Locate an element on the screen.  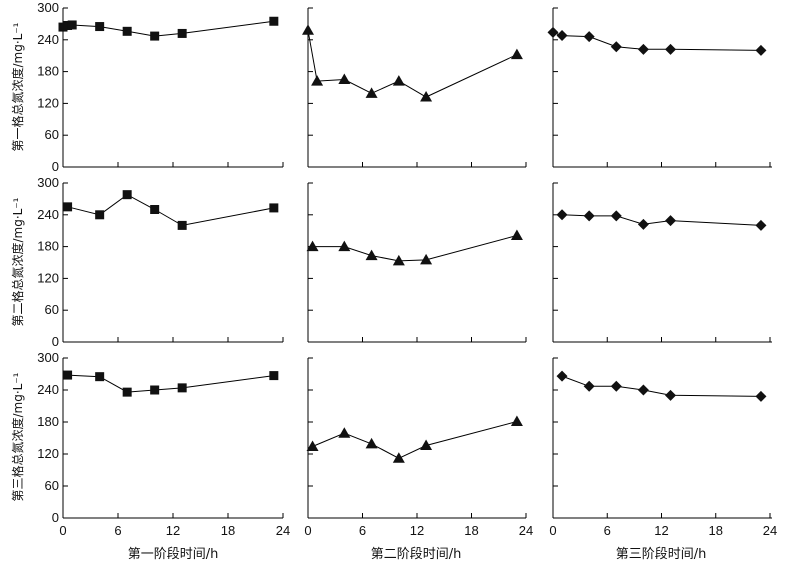
panel-r3-c2: 0 6 12 18 24 is located at coordinates (418, 447).